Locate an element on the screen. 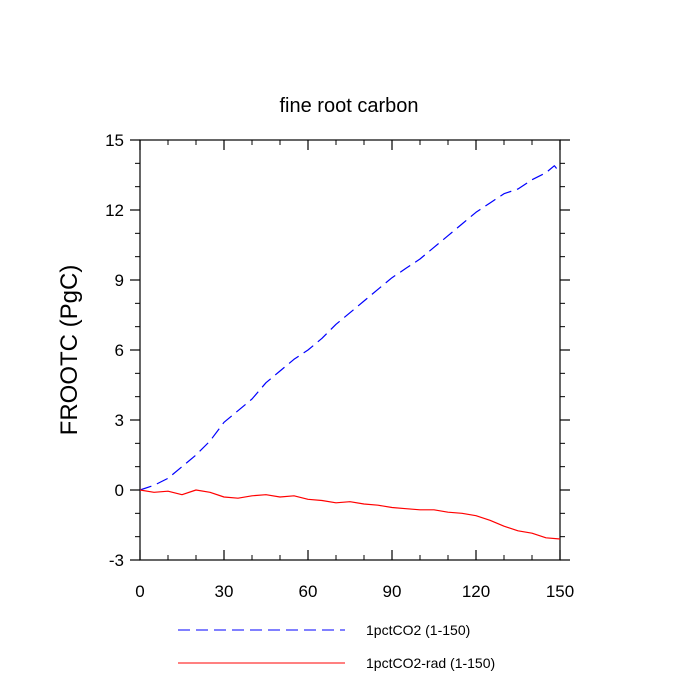 This screenshot has width=700, height=700. x-tick-label: 0 is located at coordinates (139, 591).